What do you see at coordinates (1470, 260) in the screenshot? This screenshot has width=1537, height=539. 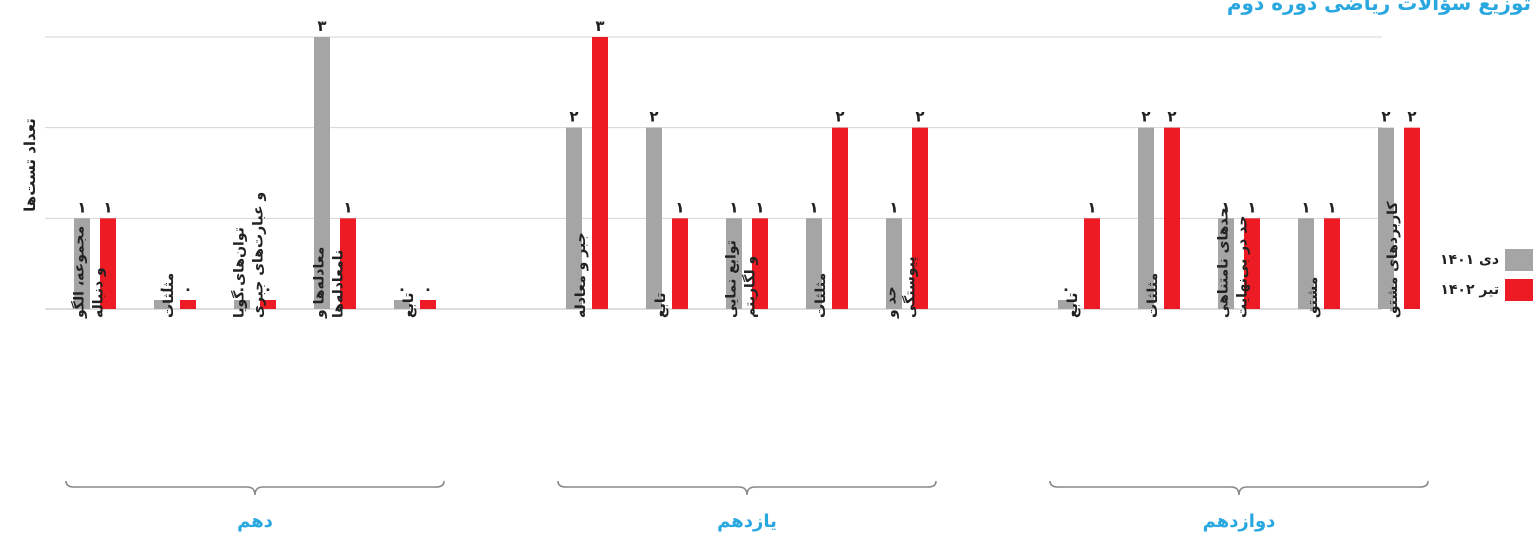 I see `legend-label-dey-1401: دی ۱۴۰۱` at bounding box center [1470, 260].